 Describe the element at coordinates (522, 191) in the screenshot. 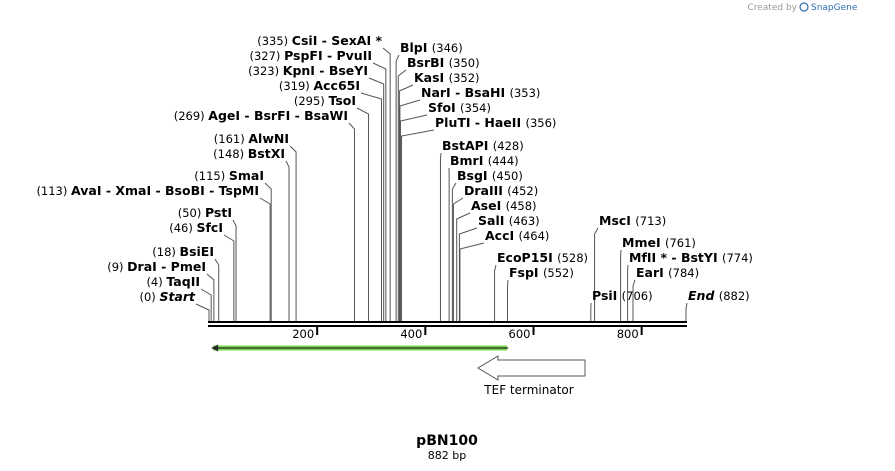

I see `site-position: (452)` at that location.